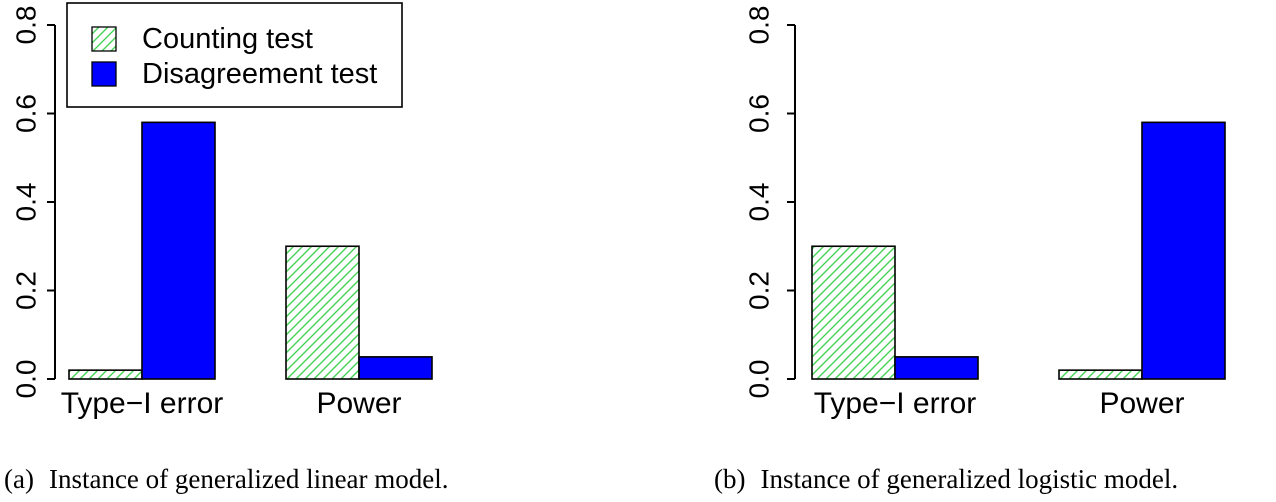 The height and width of the screenshot is (502, 1276). What do you see at coordinates (227, 39) in the screenshot?
I see `legend-label-counting-test: Counting test` at bounding box center [227, 39].